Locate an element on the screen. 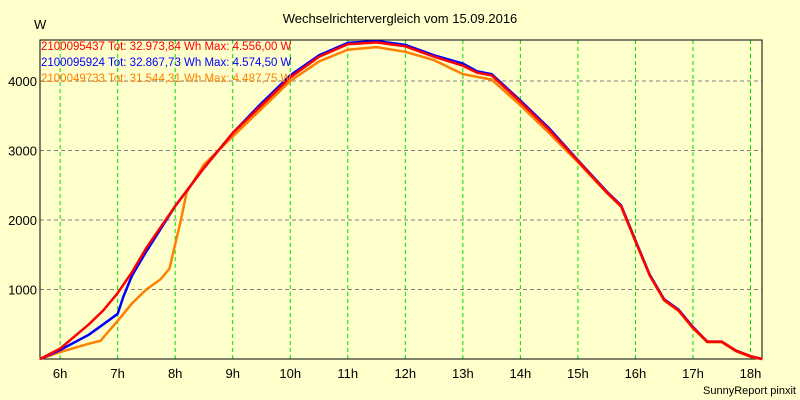 This screenshot has width=800, height=400. x-tick-label: 14h is located at coordinates (521, 373).